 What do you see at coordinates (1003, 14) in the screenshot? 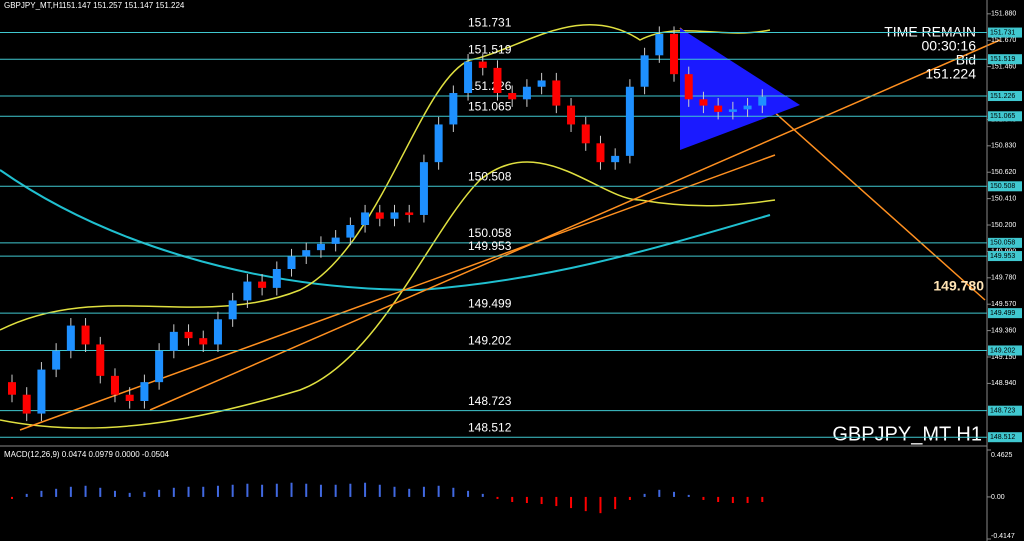
I see `y-tick-label: 151.880` at bounding box center [1003, 14].